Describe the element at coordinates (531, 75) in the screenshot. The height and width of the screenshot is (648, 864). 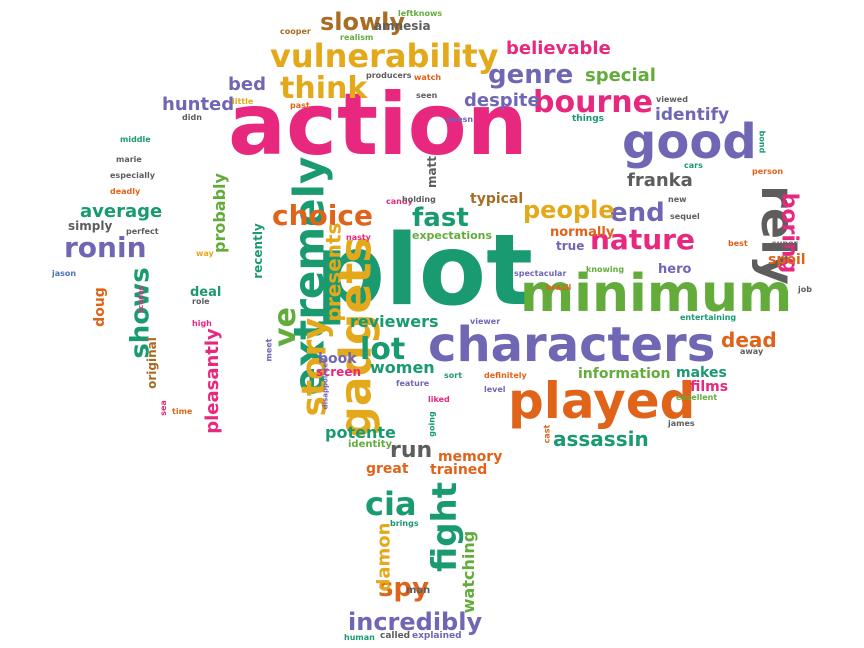
I see `word: genre` at that location.